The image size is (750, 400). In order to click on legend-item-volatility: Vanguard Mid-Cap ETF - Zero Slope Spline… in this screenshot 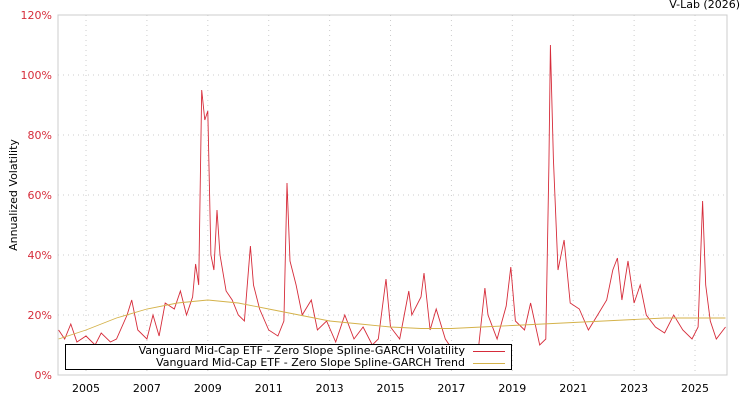, I will do `click(288, 351)`.